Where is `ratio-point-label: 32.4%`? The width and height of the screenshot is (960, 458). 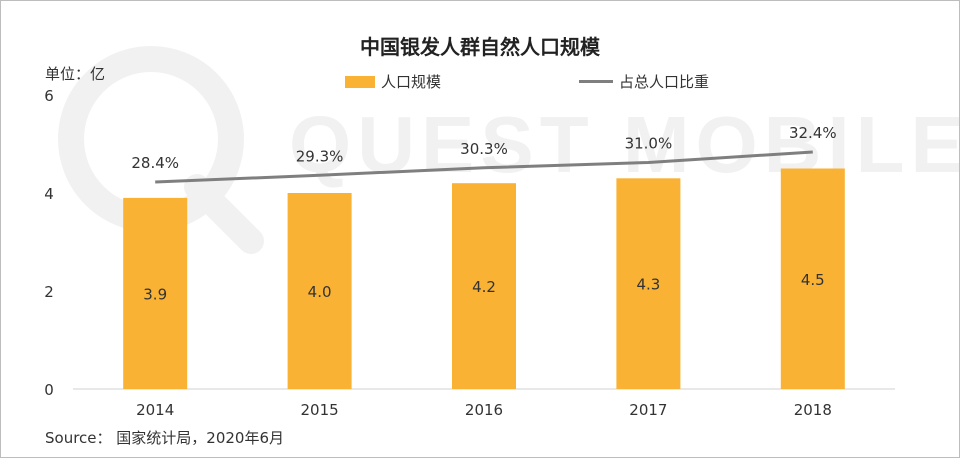 ratio-point-label: 32.4% is located at coordinates (813, 133).